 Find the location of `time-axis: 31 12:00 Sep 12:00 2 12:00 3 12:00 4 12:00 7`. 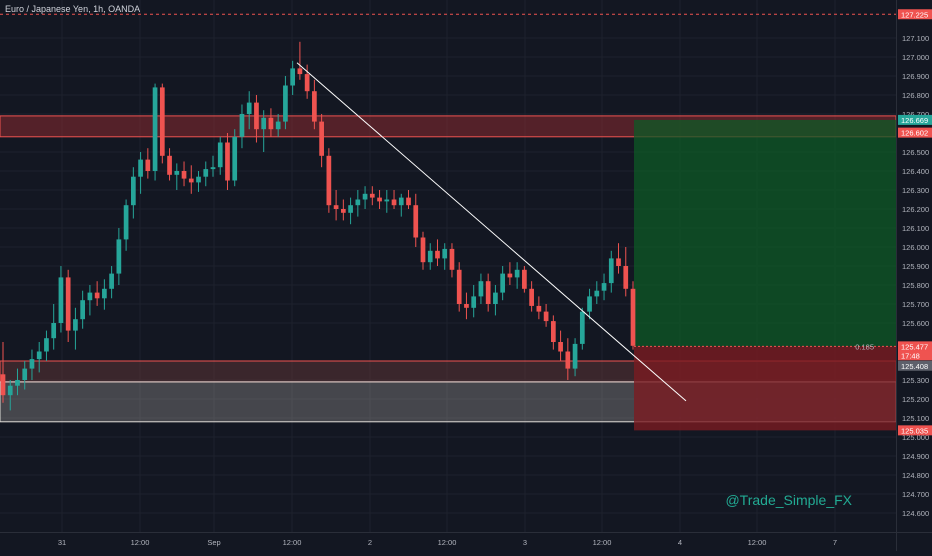

time-axis: 31 12:00 Sep 12:00 2 12:00 3 12:00 4 12:00 7 is located at coordinates (448, 541).